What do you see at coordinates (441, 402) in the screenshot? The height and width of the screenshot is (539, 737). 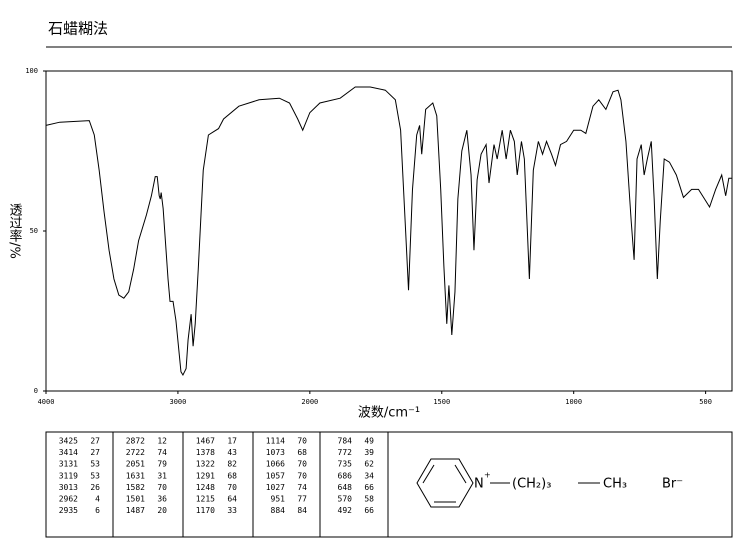 I see `x-tick-label: 1500` at bounding box center [441, 402].